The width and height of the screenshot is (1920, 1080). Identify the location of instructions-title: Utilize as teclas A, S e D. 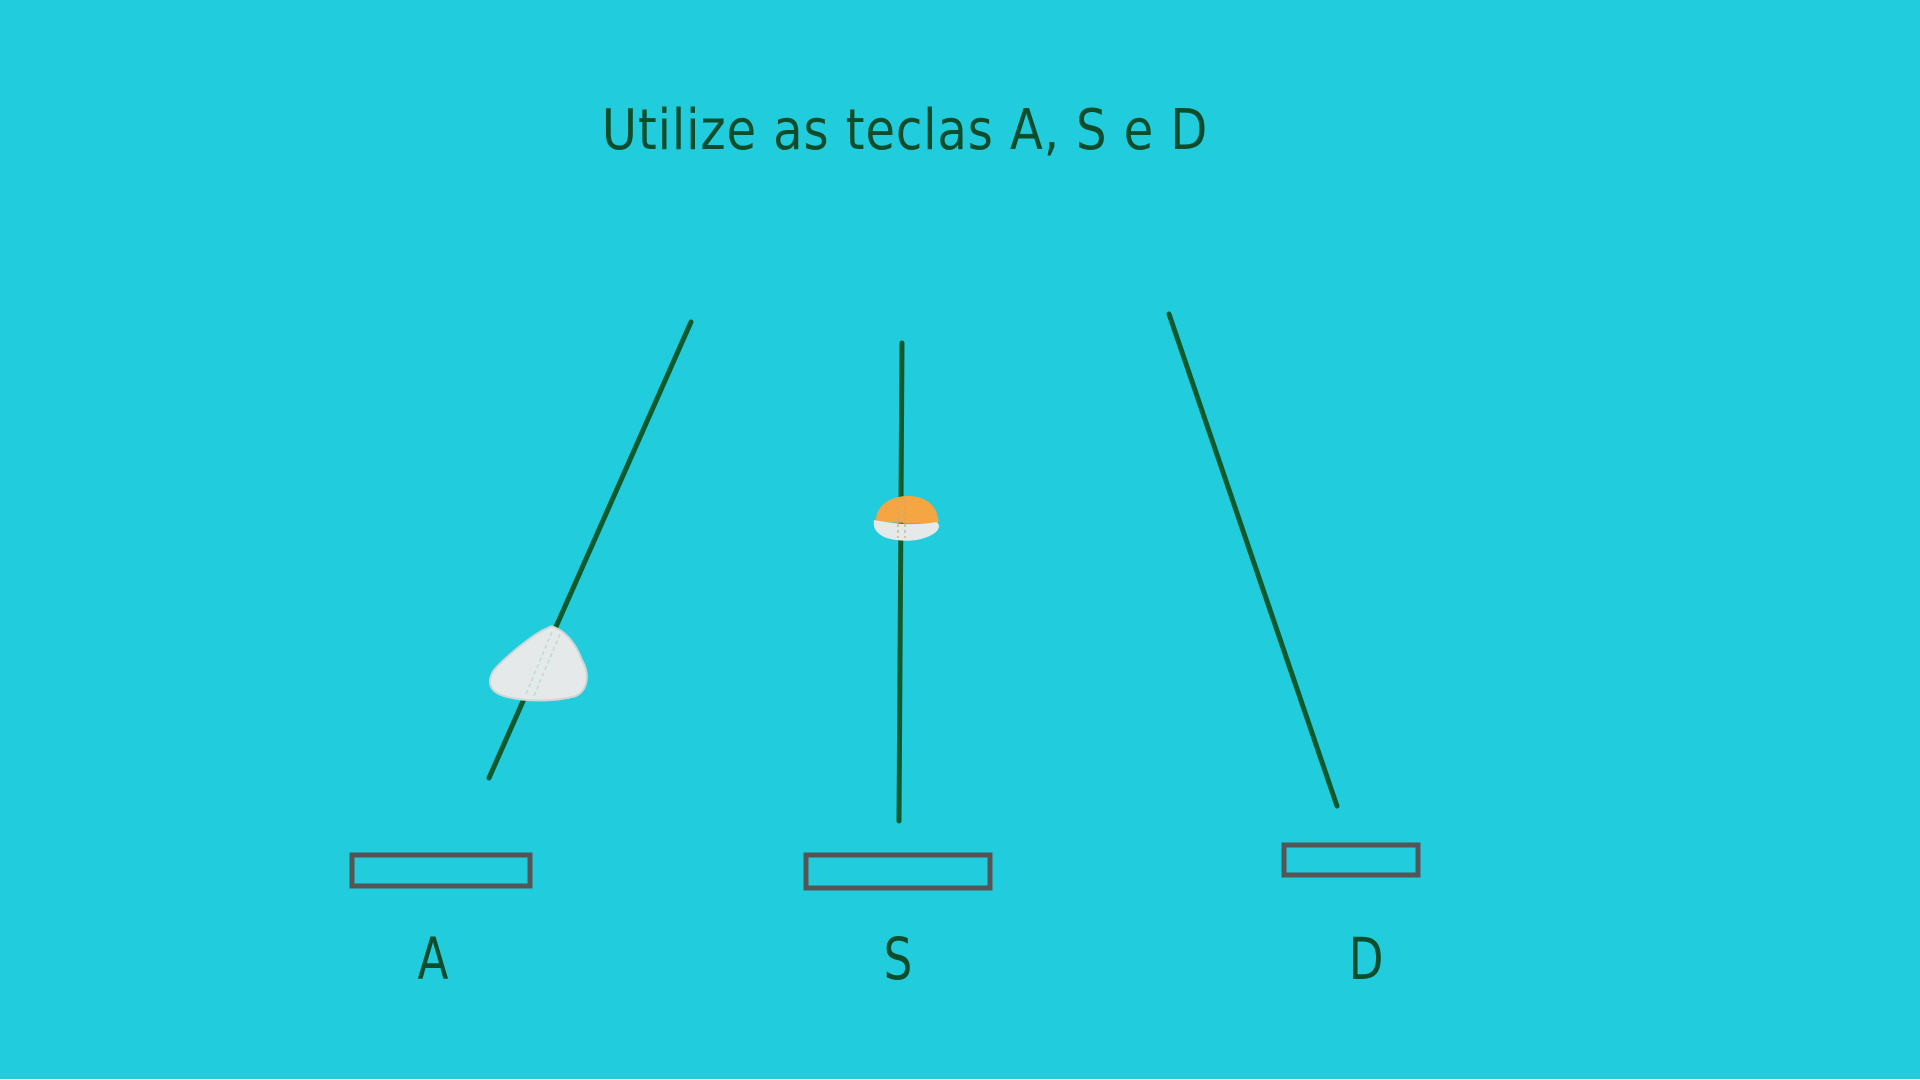
(905, 130).